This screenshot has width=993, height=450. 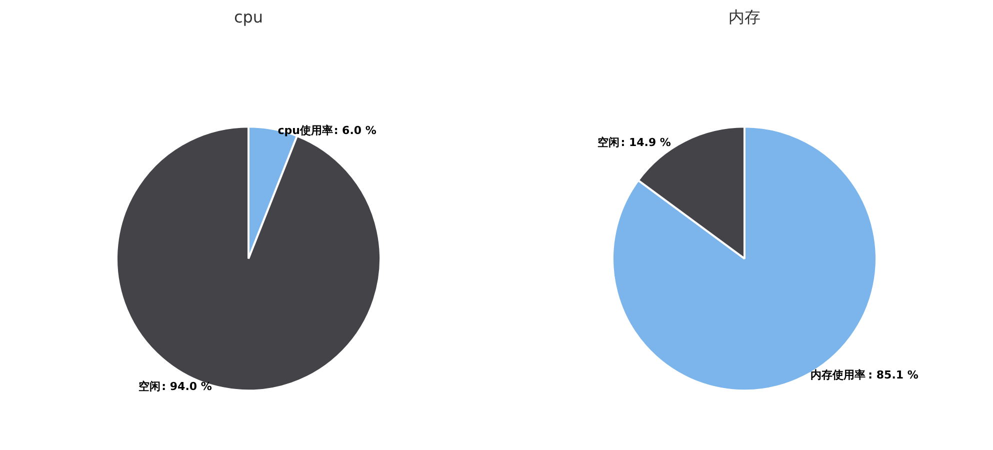 What do you see at coordinates (893, 375) in the screenshot?
I see `data-label: : 85.1 %` at bounding box center [893, 375].